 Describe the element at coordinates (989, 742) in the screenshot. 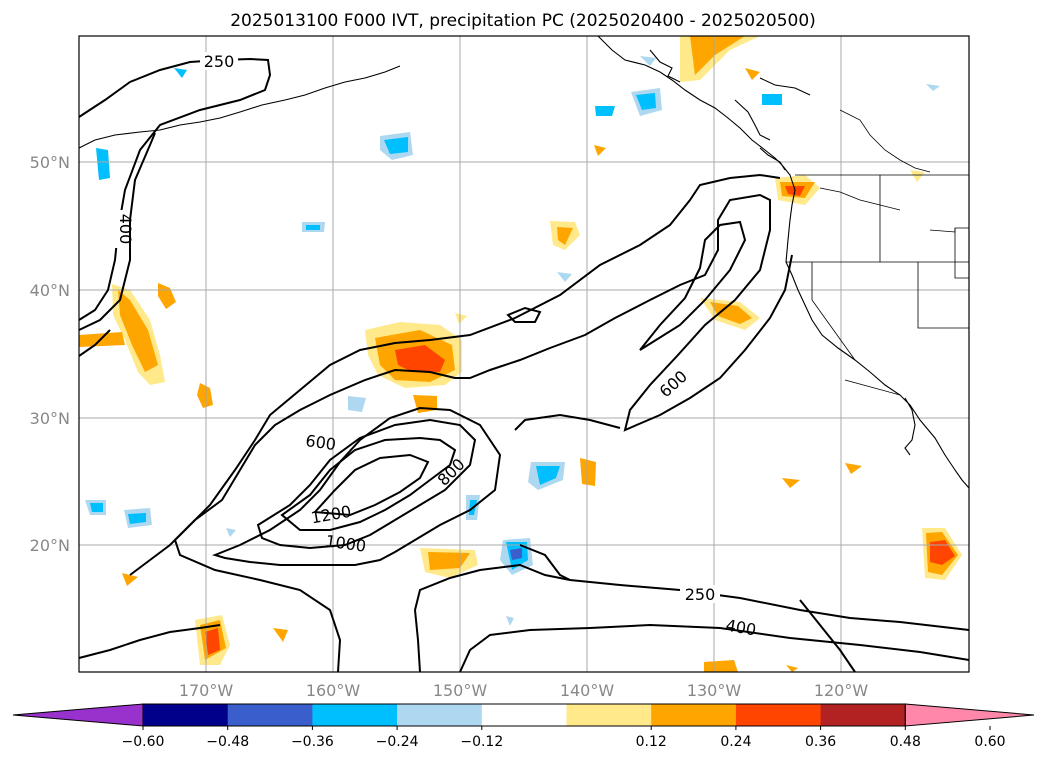

I see `colorbar-tick-label: 0.60` at that location.